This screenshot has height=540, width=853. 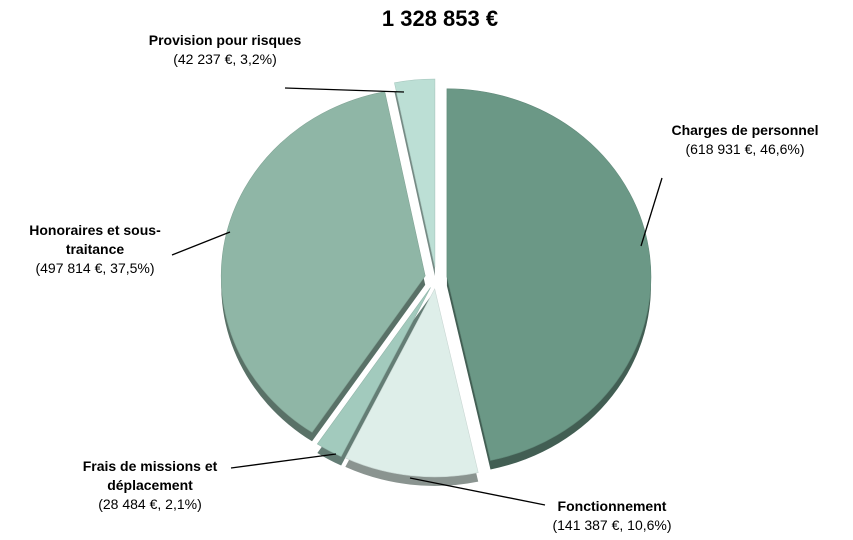 I want to click on slice-label: Provision pour risques (42 237 €, 3,2%), so click(x=225, y=50).